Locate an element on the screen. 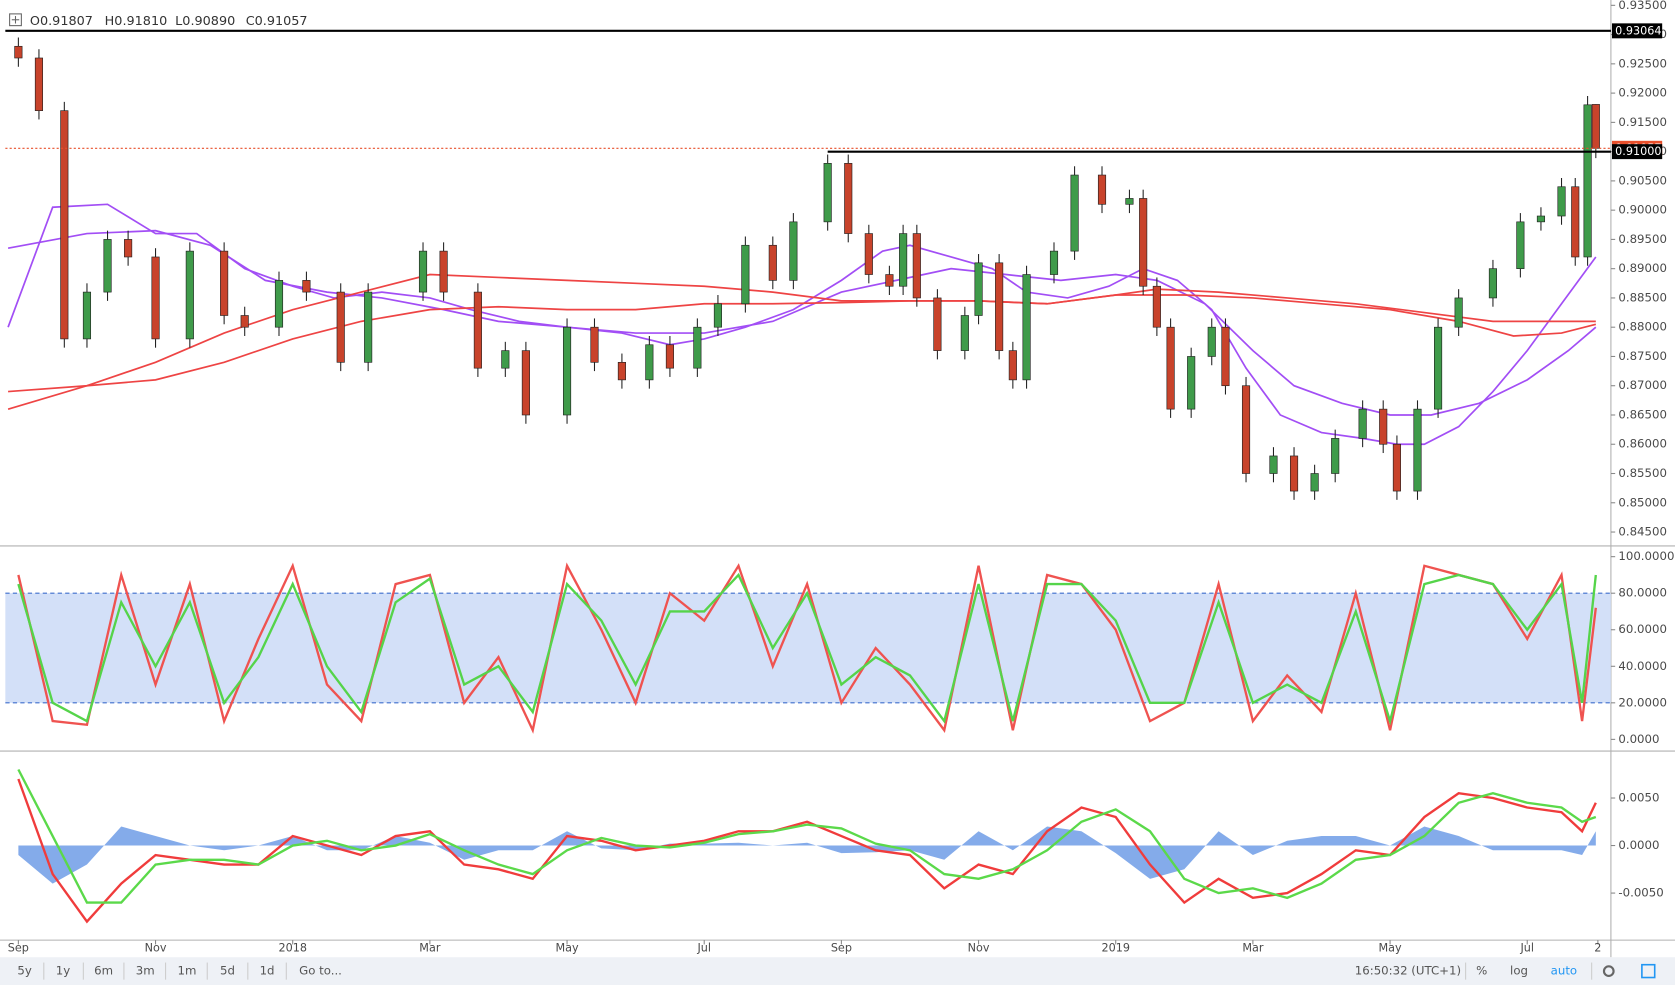  ohlc-high: H0.91810 is located at coordinates (136, 21).